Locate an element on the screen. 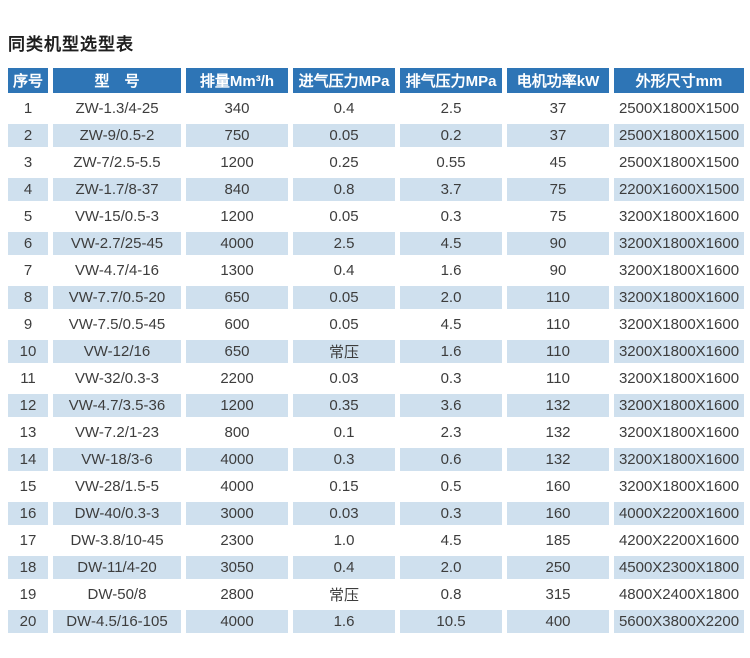 This screenshot has height=658, width=750. table-cell: 4200X2200X1600 is located at coordinates (679, 540).